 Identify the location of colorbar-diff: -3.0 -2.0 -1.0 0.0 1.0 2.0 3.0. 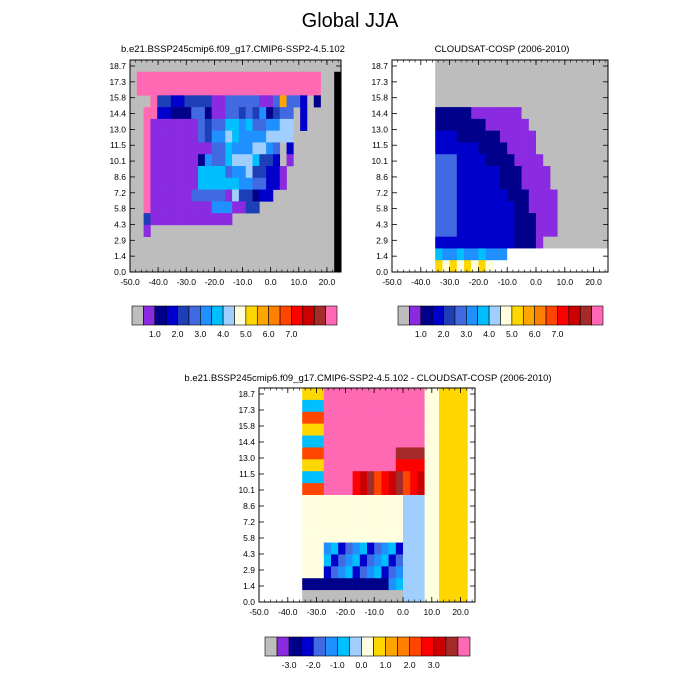
(367, 653).